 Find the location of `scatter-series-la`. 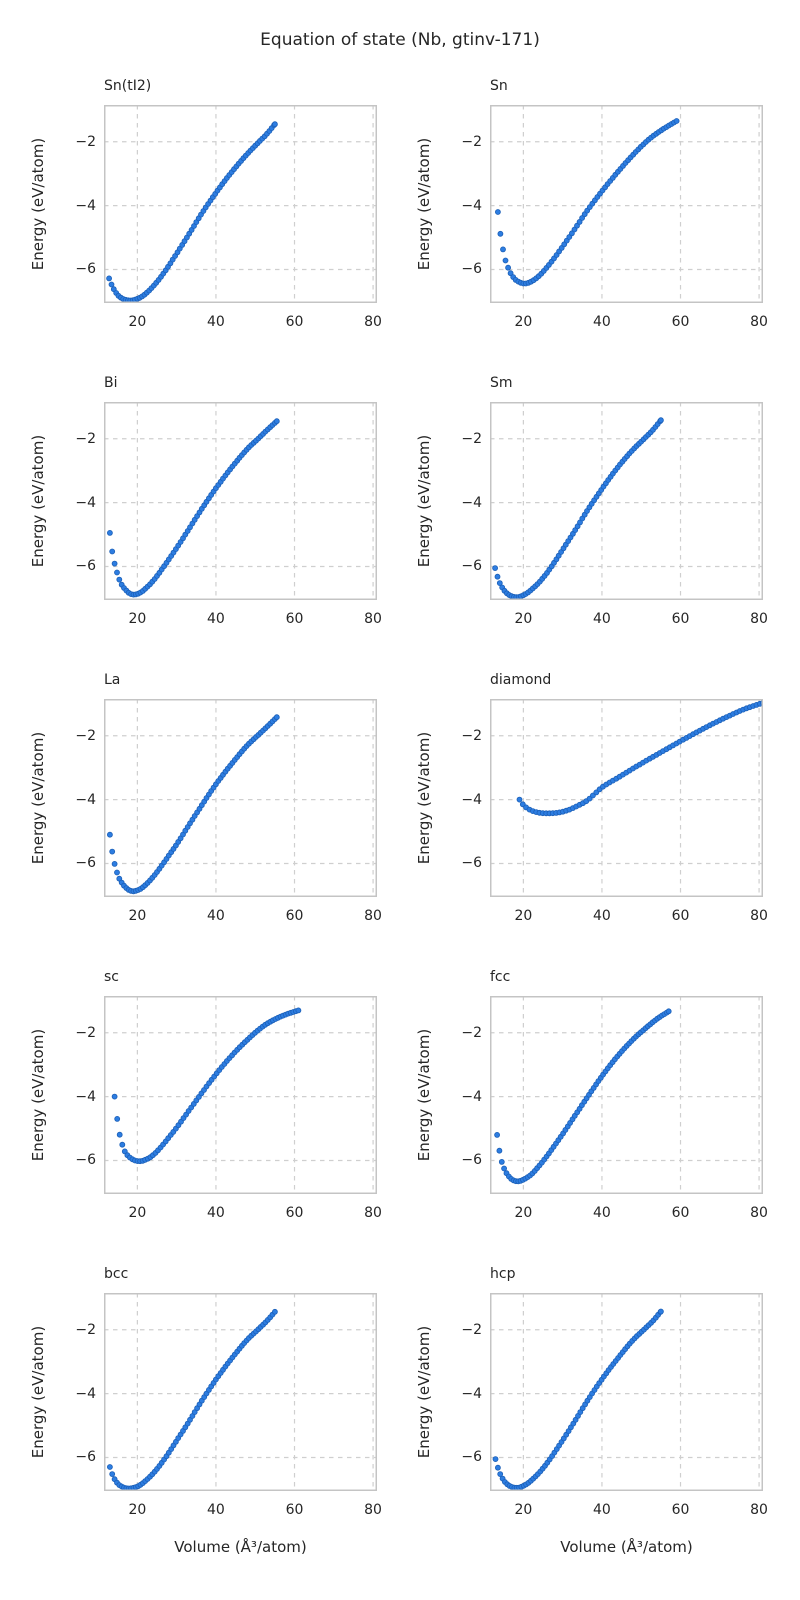

scatter-series-la is located at coordinates (193, 804).